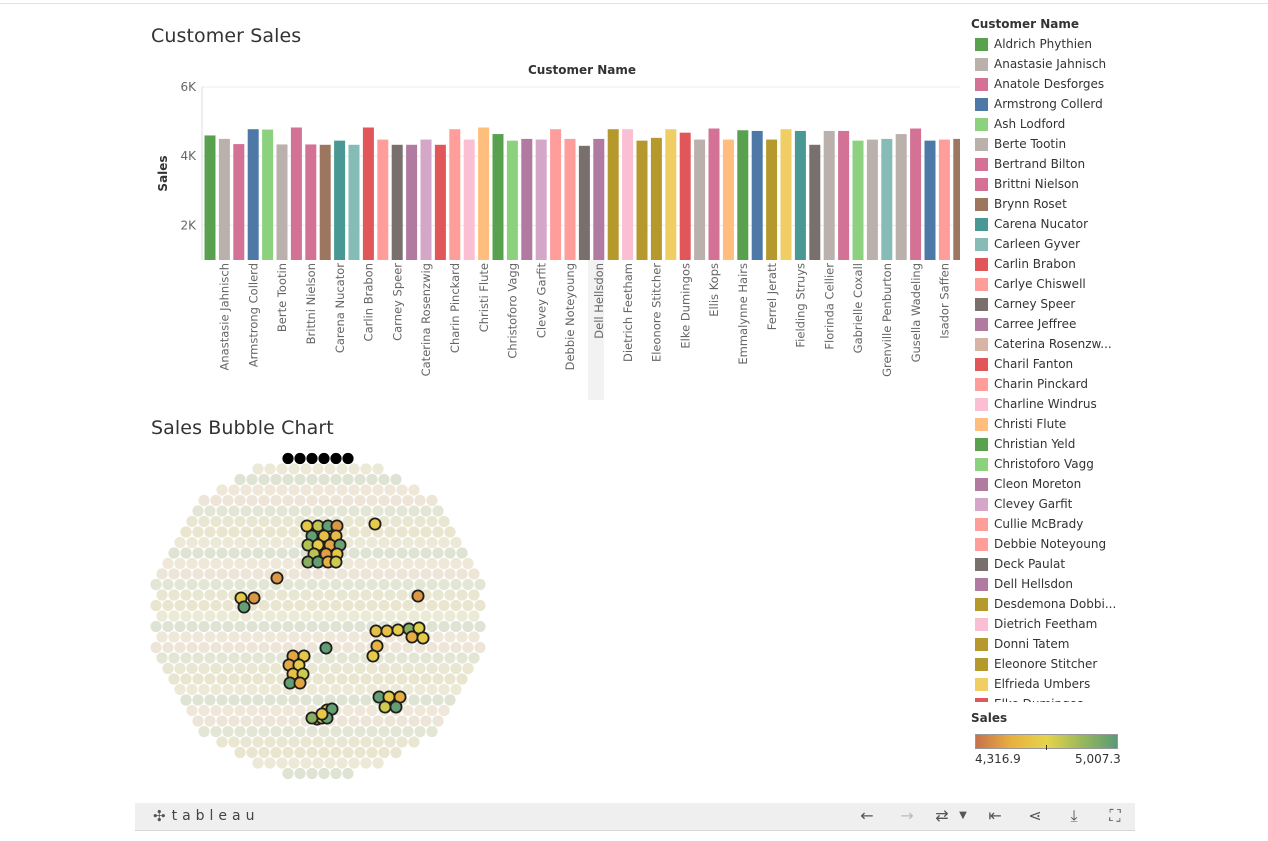 This screenshot has width=1268, height=841. Describe the element at coordinates (1051, 564) in the screenshot. I see `legend-item: Deck Paulat` at that location.